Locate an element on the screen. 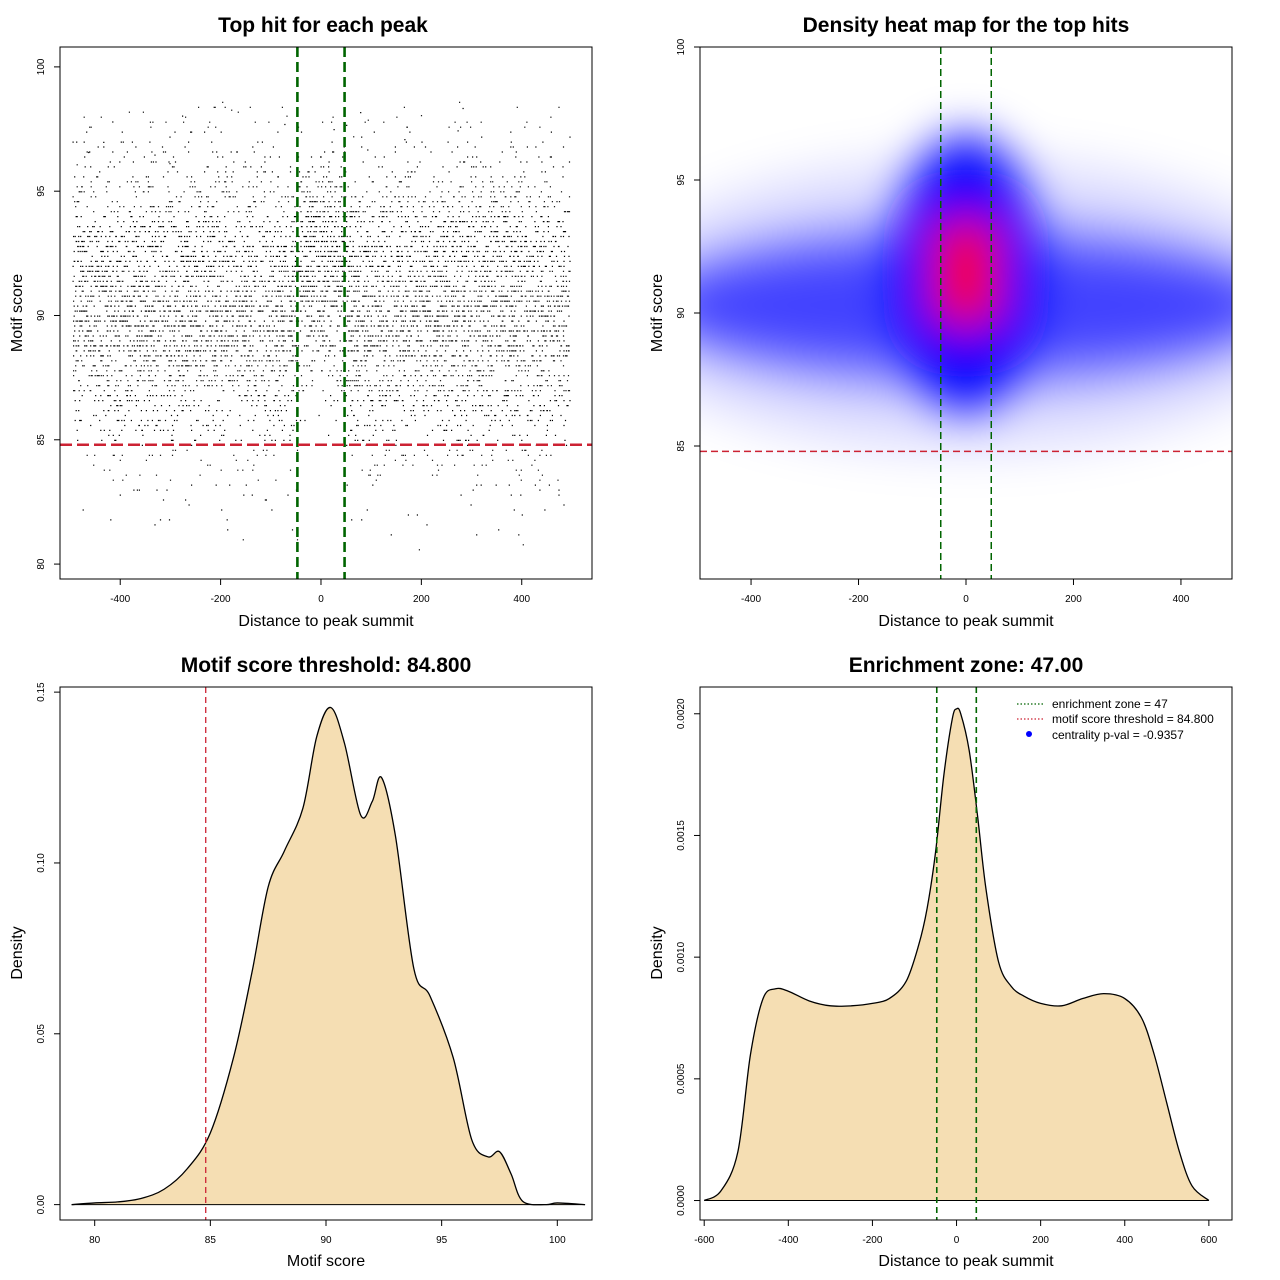  score-density-x-label: Motif score is located at coordinates (326, 1261).